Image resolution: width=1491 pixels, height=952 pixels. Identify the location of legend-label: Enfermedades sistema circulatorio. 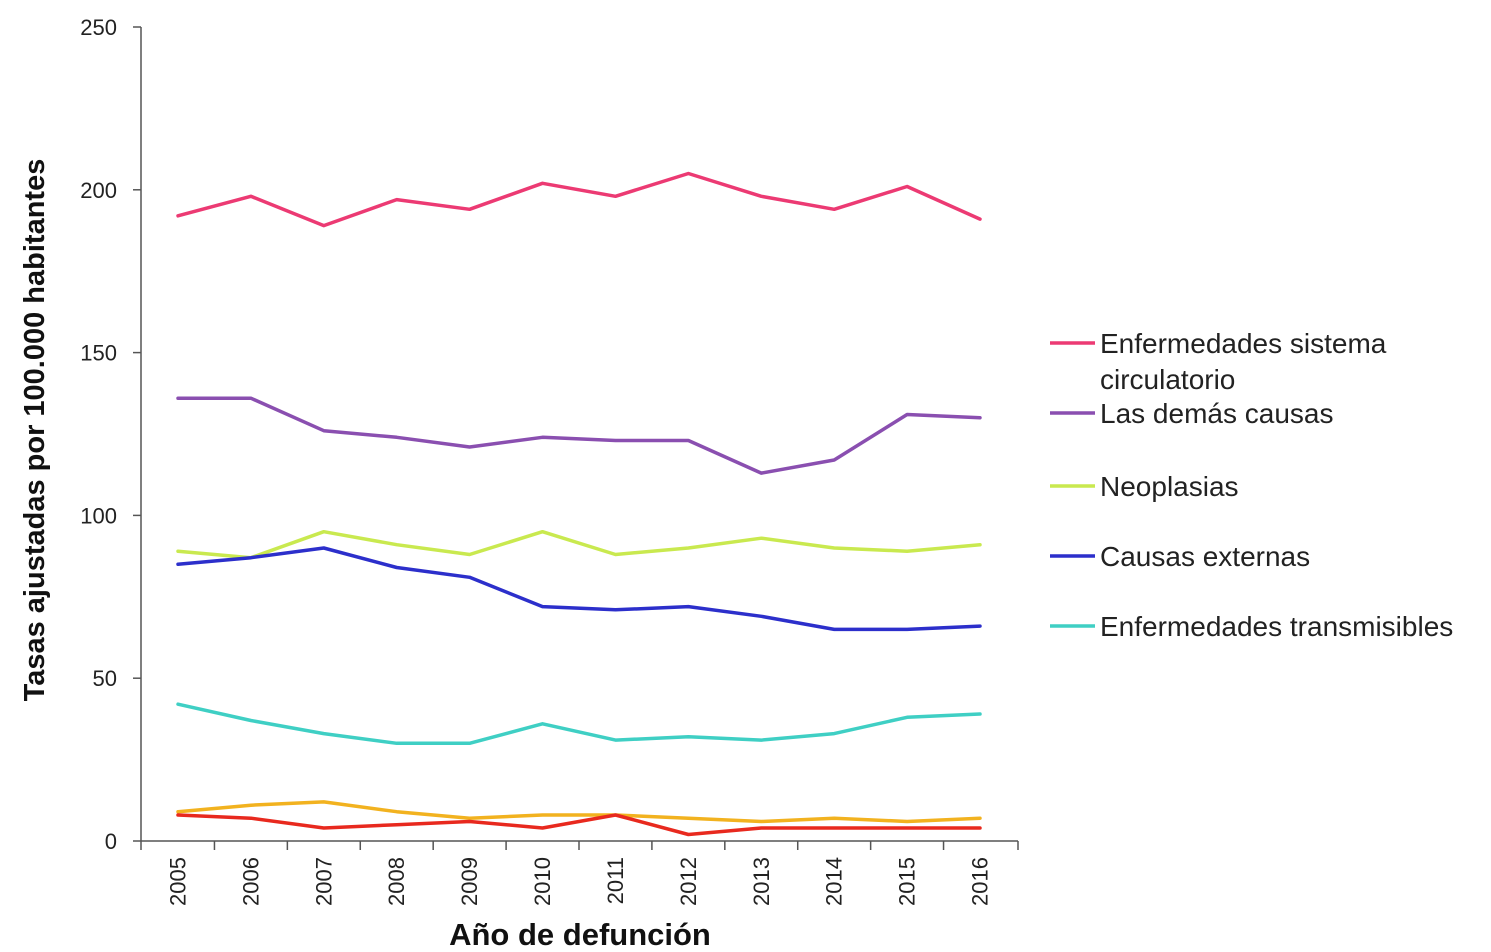
(1243, 361).